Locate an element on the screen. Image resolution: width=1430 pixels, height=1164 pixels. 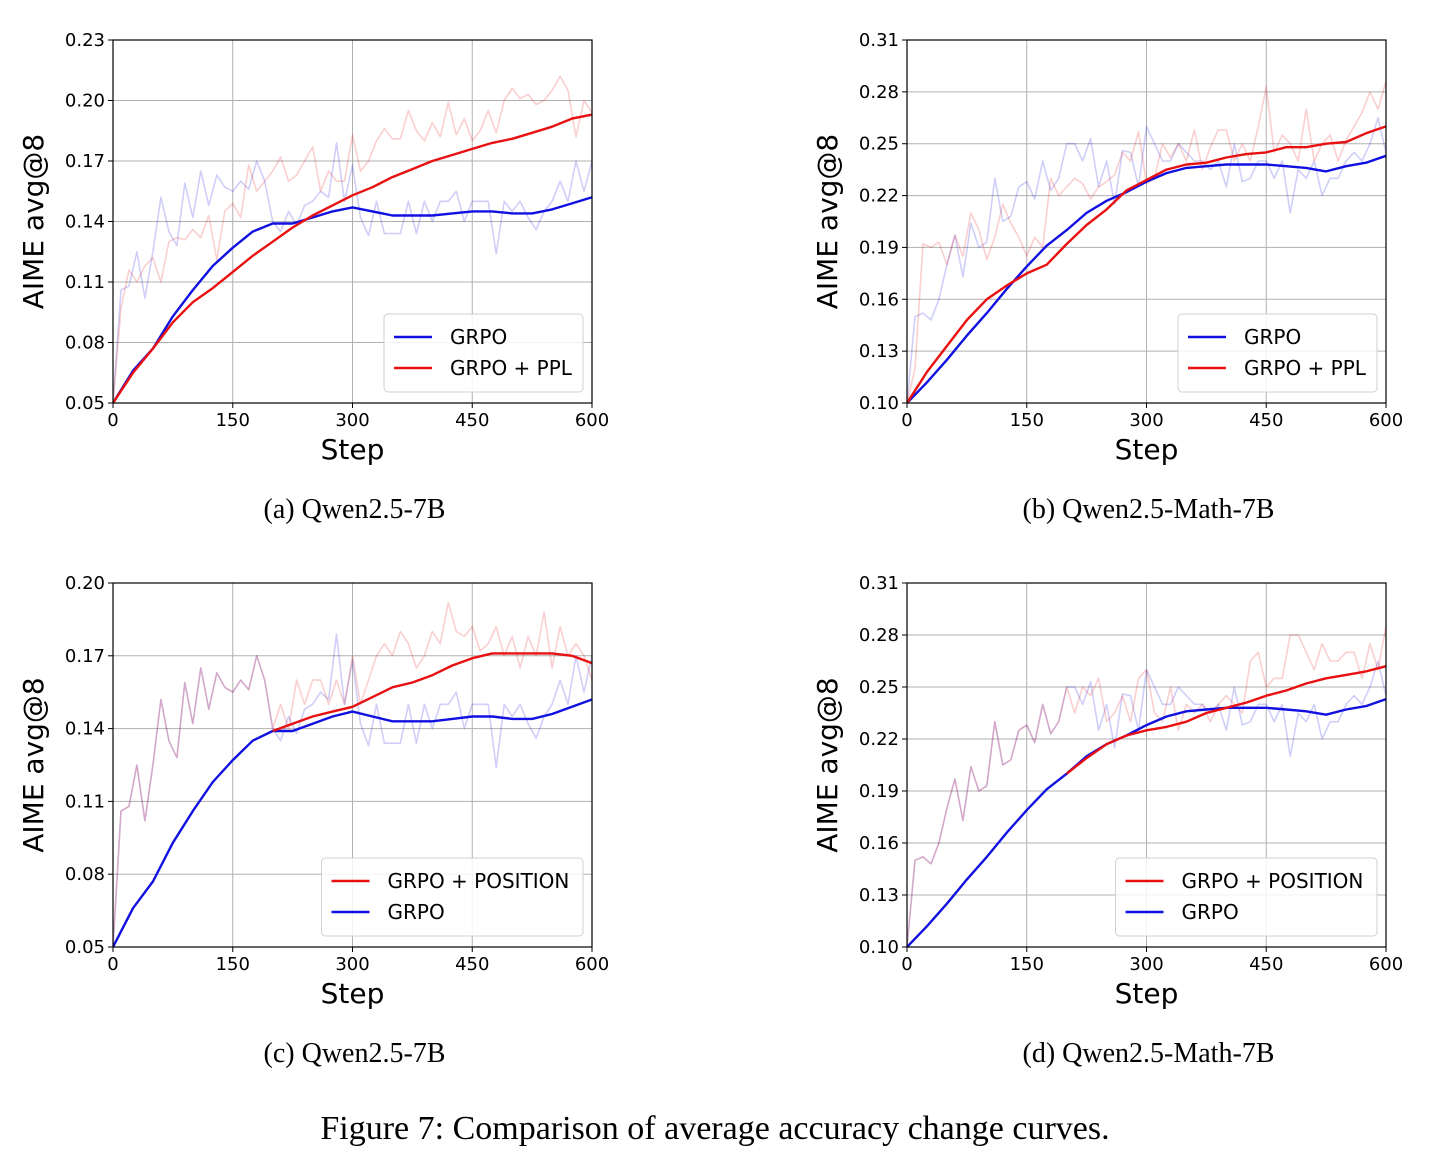
subfigure-caption: (b) Qwen2.5-Math-7B is located at coordinates (1149, 509).